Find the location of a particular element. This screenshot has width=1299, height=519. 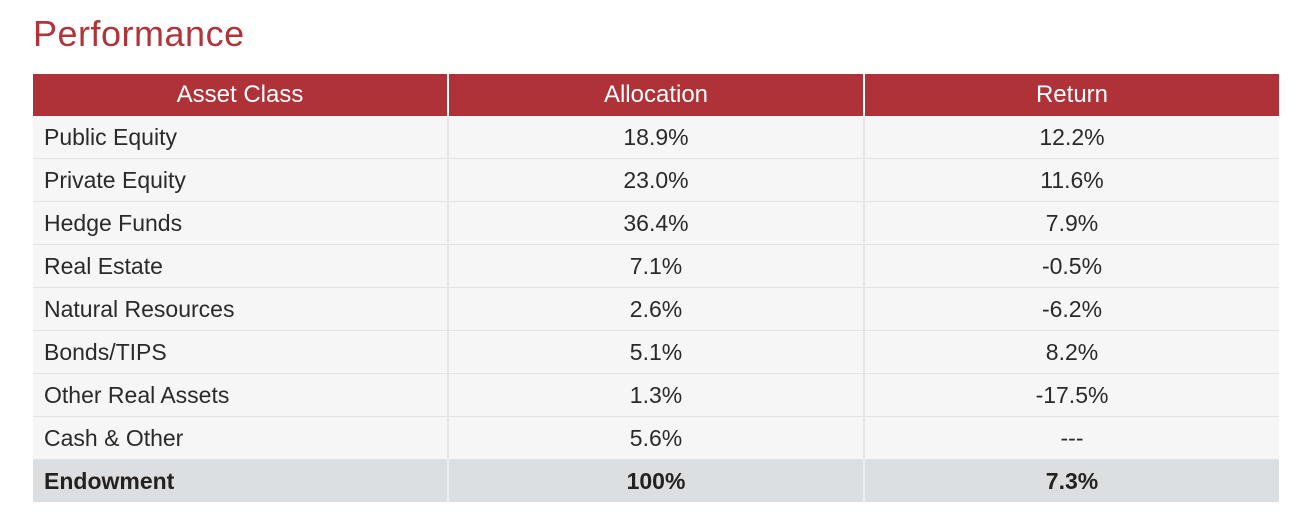

total-row: Endowment 100% 7.3% is located at coordinates (656, 480).